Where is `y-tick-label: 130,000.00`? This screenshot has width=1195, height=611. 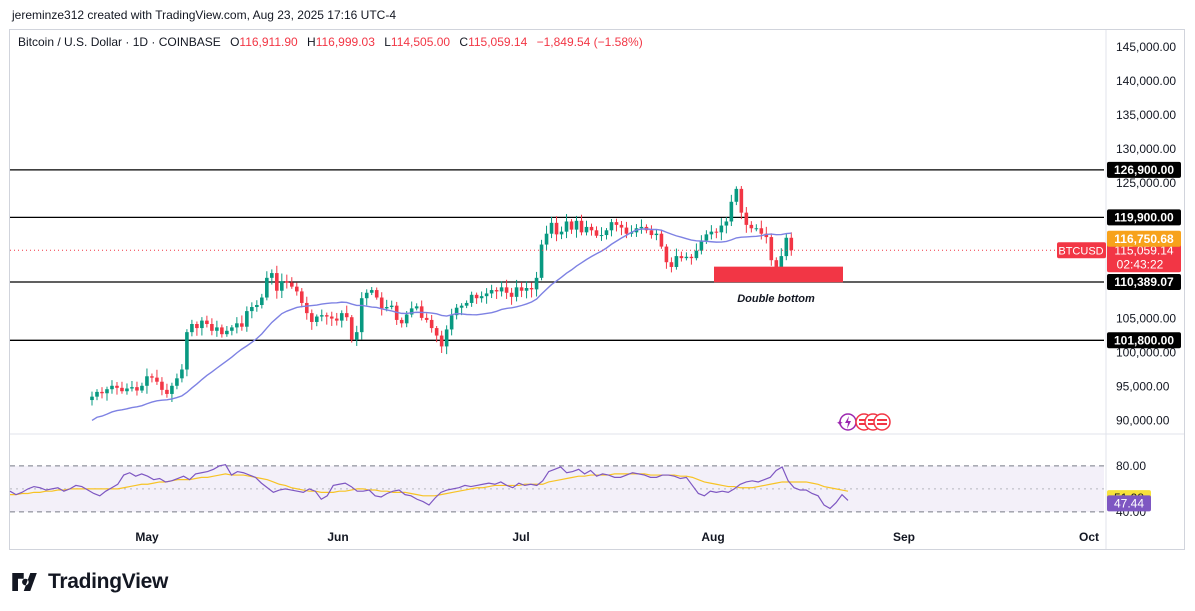
y-tick-label: 130,000.00 is located at coordinates (1146, 149).